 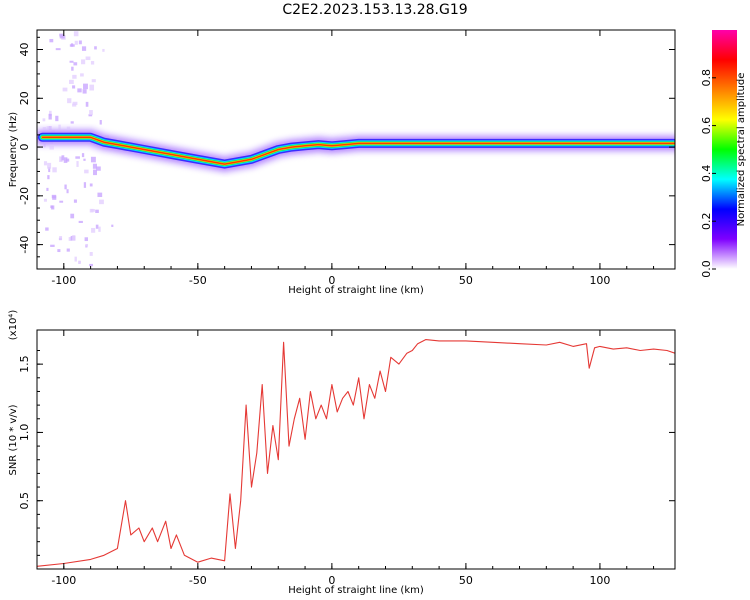 I want to click on colorbar-ticks: 0.0 0.2 0.4 0.6 0.8, so click(x=708, y=173).